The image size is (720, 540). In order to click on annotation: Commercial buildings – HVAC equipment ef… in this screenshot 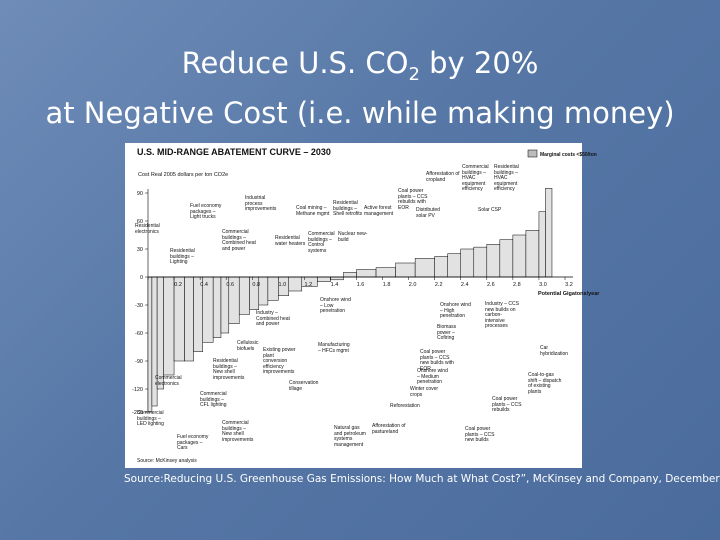, I will do `click(475, 178)`.